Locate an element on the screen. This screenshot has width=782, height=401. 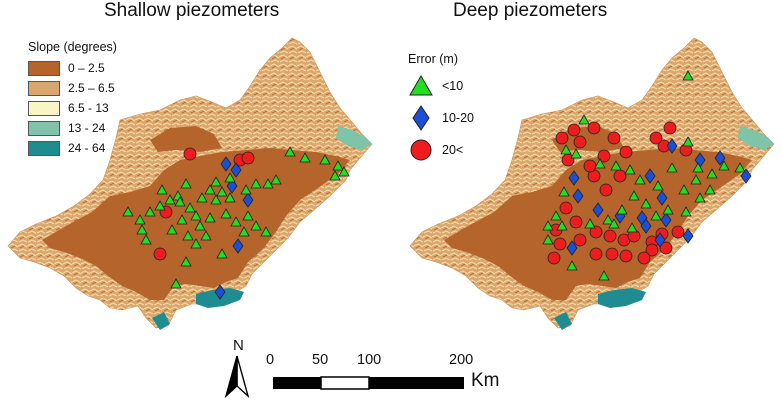
slope-legend-item: 0 – 2.5 is located at coordinates (72, 68).